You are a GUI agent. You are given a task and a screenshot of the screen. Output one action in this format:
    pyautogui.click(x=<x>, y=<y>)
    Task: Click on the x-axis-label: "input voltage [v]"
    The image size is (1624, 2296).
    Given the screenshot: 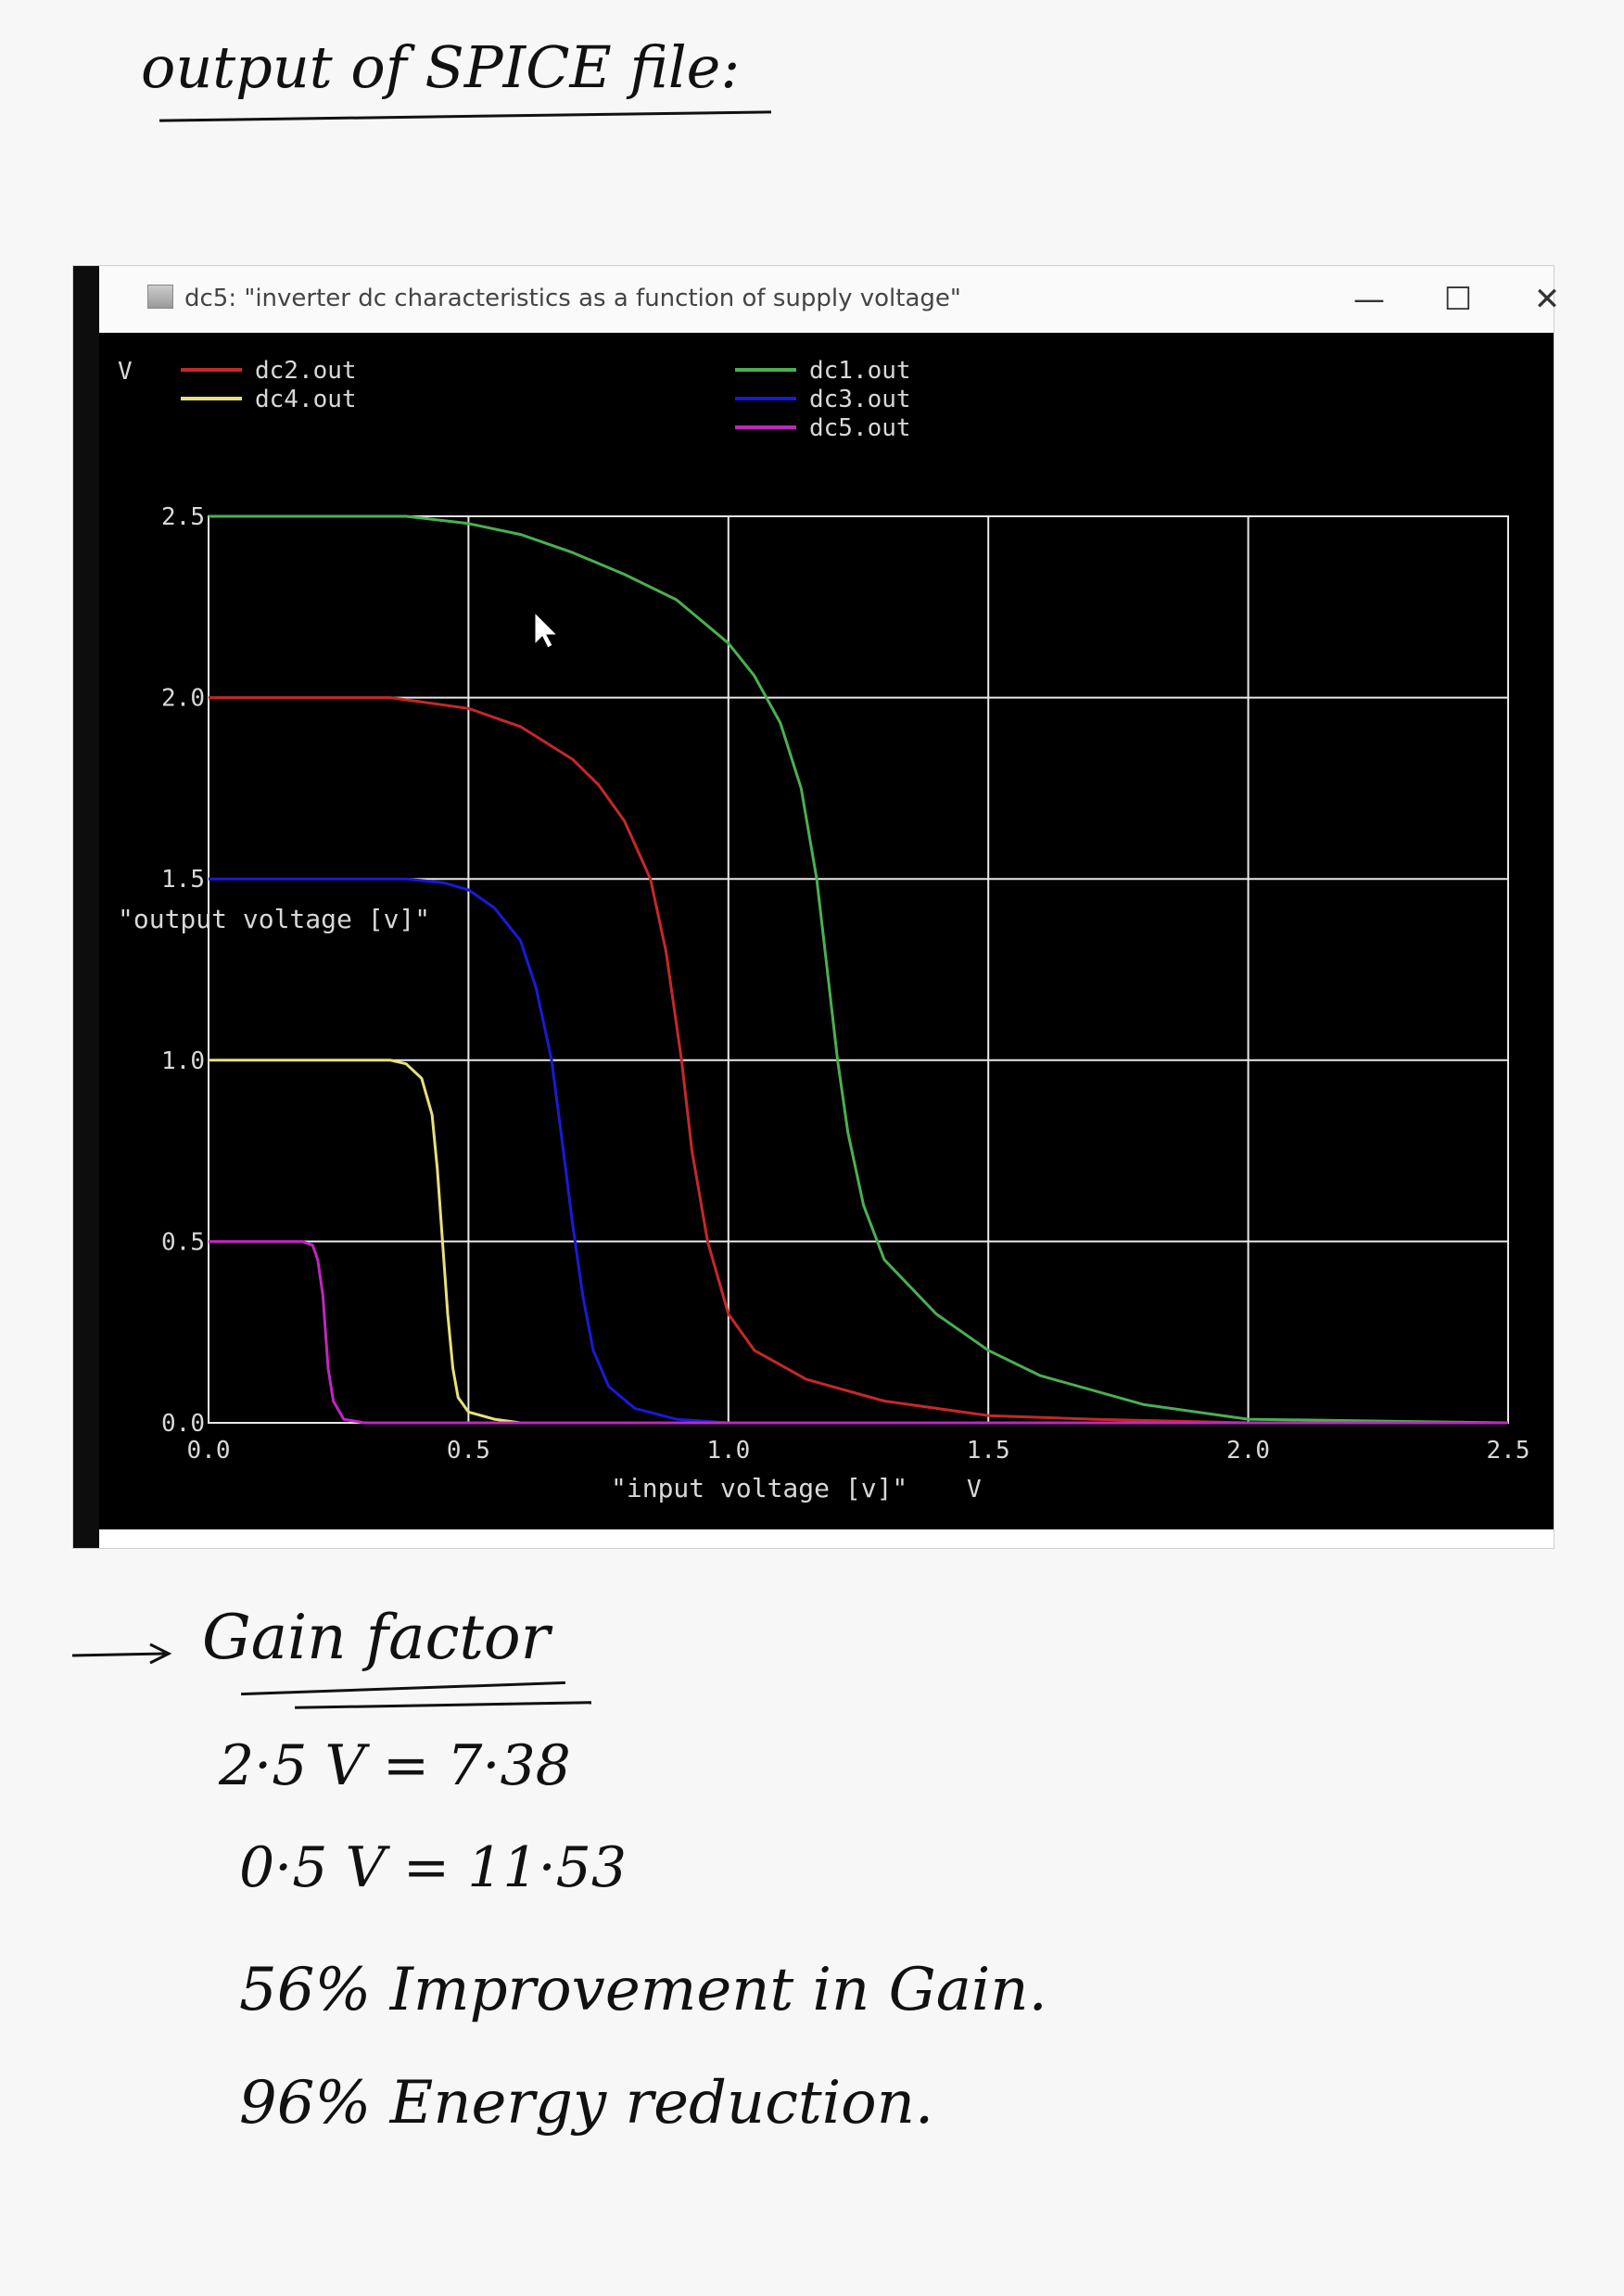 What is the action you would take?
    pyautogui.click(x=759, y=1488)
    